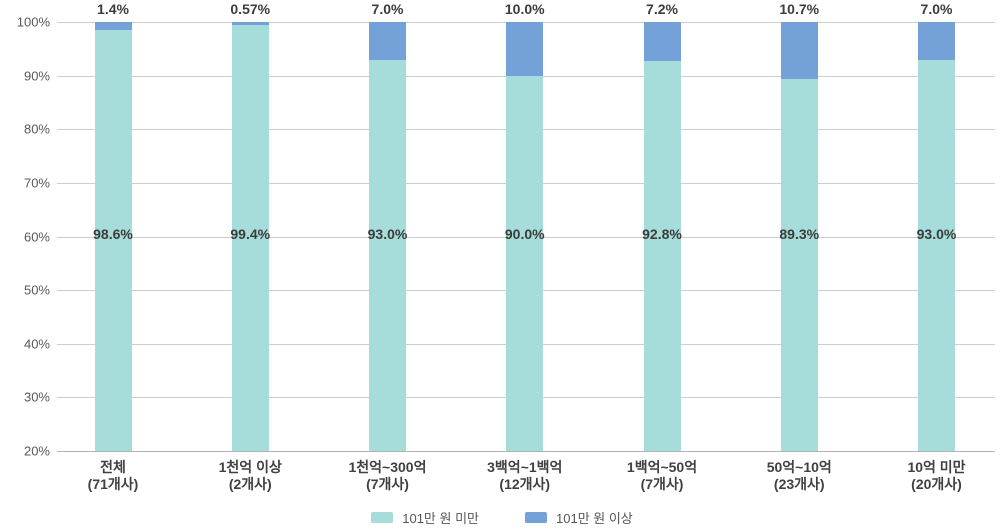 The width and height of the screenshot is (1004, 531). I want to click on bar-top-value-label: 7.2%, so click(662, 9).